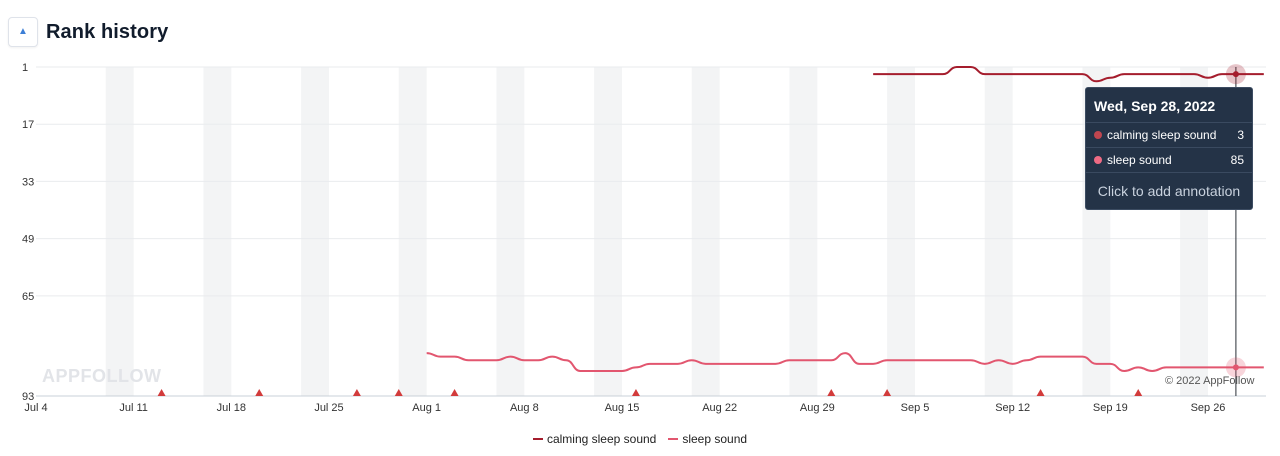 The height and width of the screenshot is (456, 1280). Describe the element at coordinates (1210, 381) in the screenshot. I see `copyright-text: © 2022 AppFollow` at that location.